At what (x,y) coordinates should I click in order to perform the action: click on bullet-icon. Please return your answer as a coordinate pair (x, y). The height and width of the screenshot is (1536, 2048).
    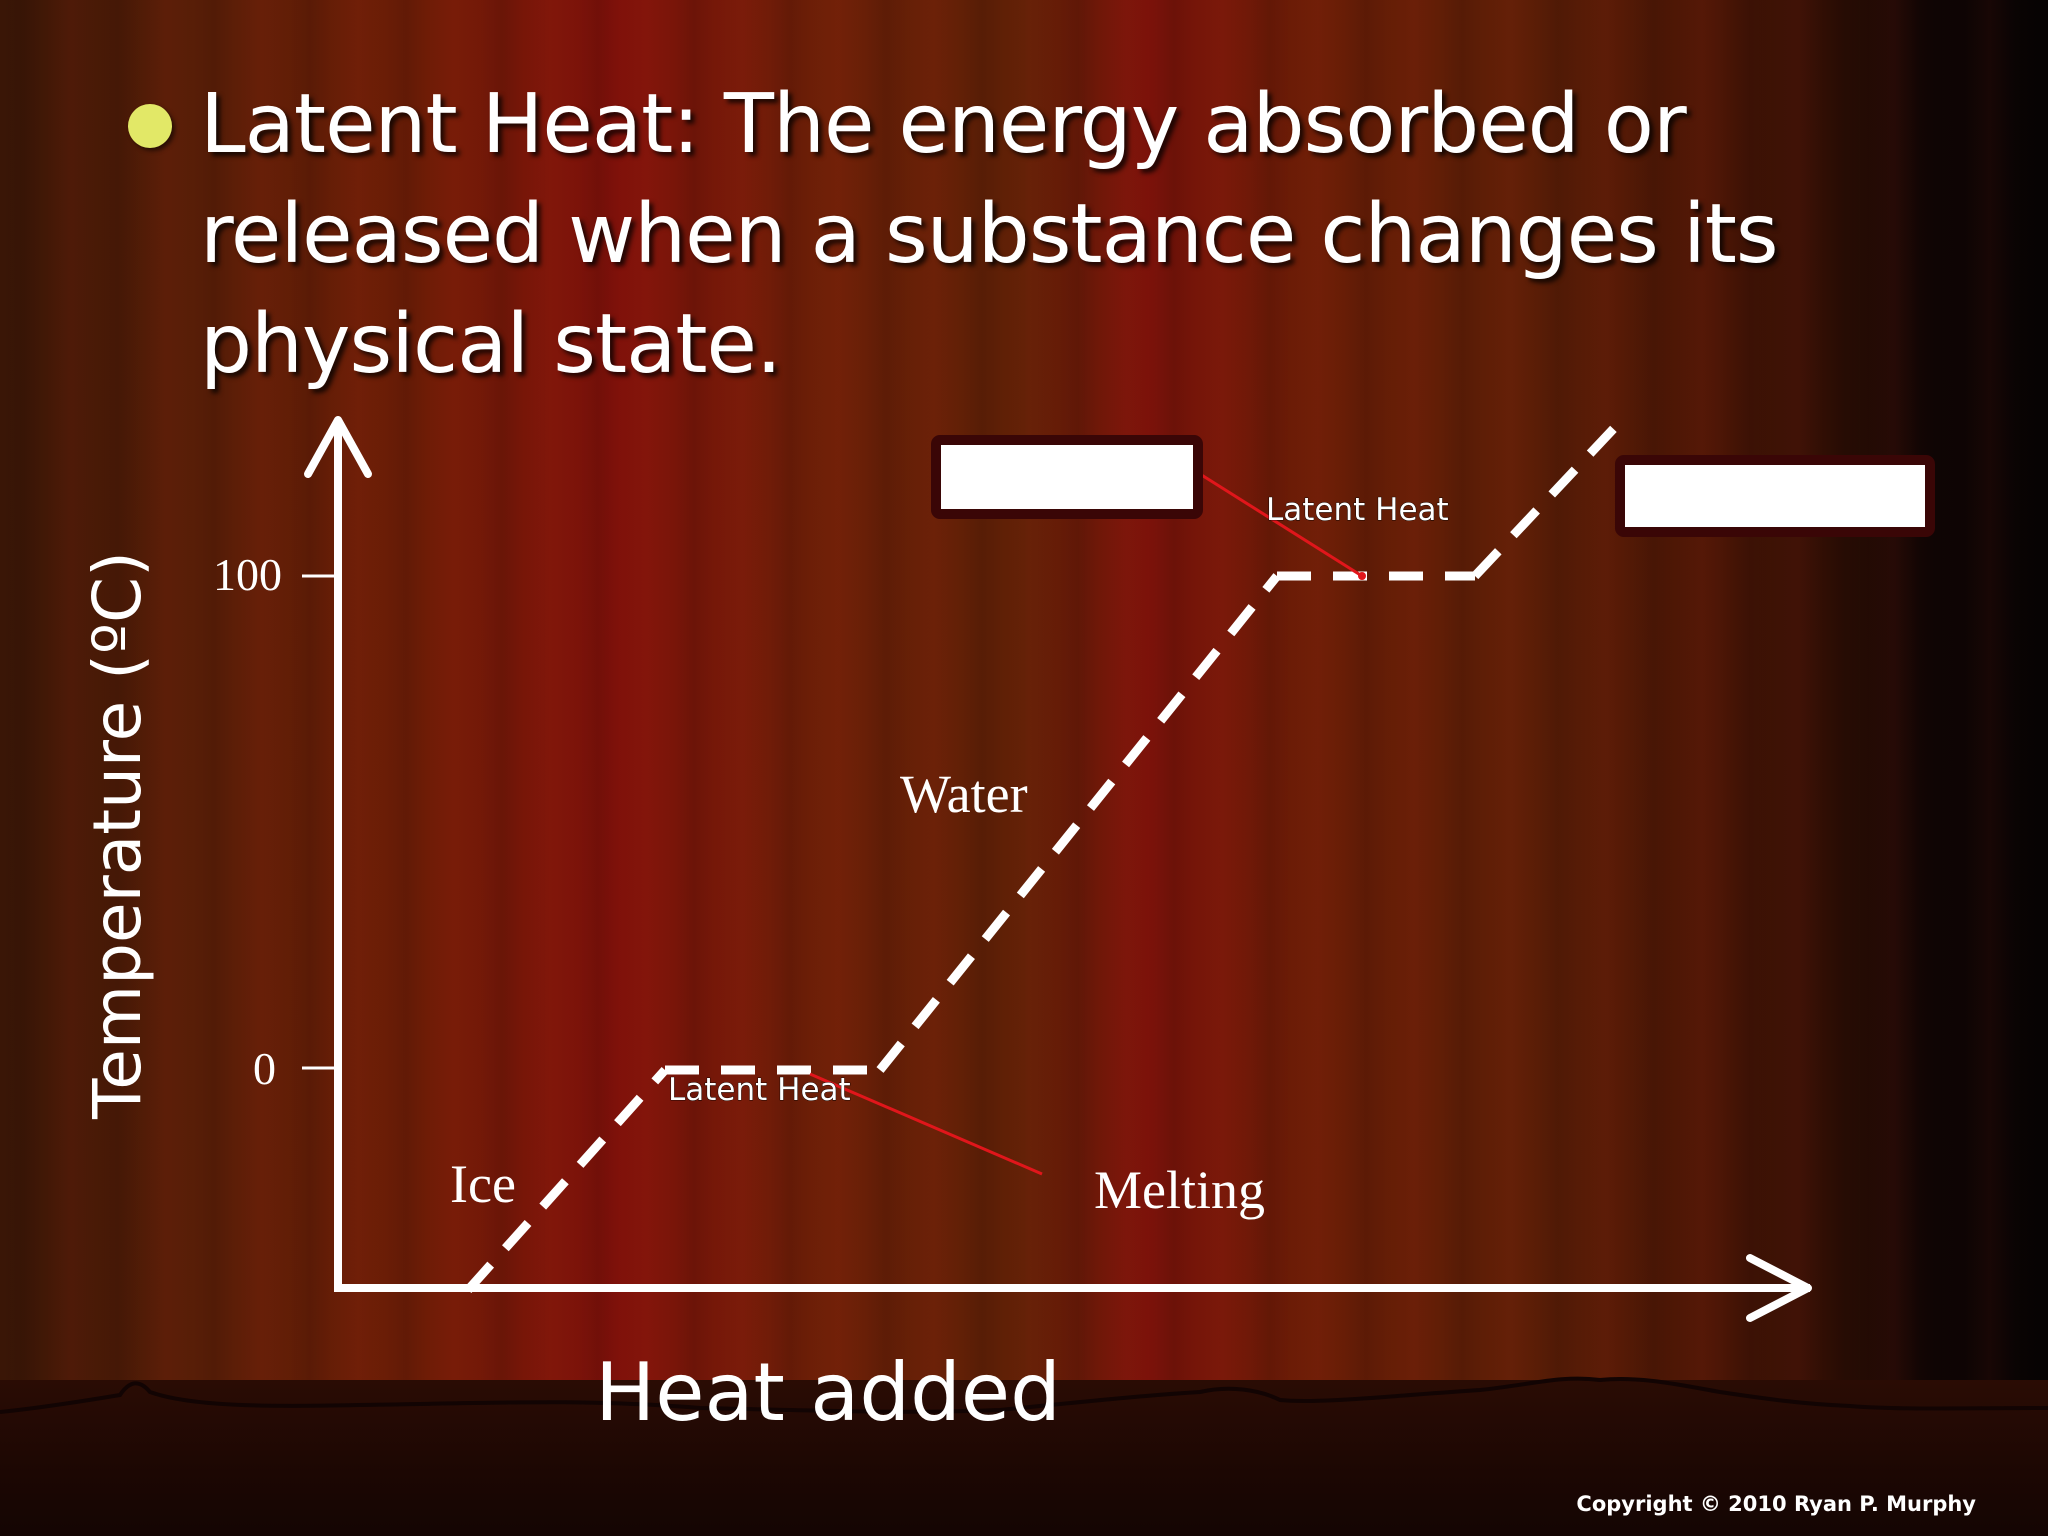
    Looking at the image, I should click on (150, 126).